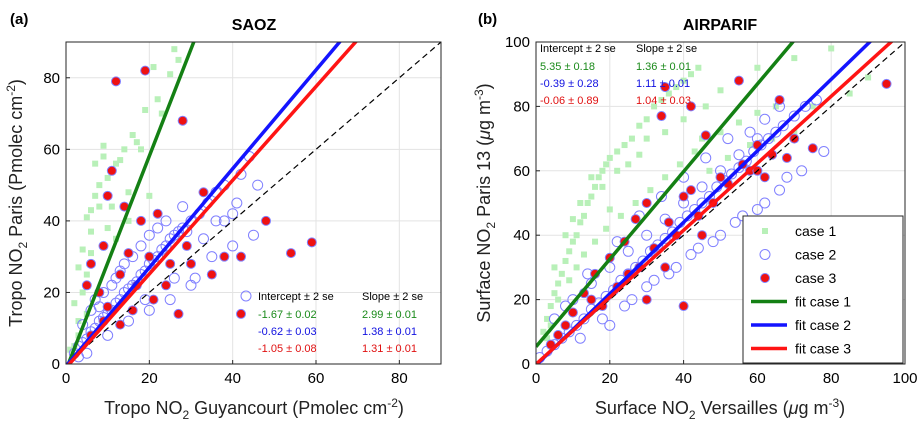 This screenshot has height=429, width=919. Describe the element at coordinates (389, 349) in the screenshot. I see `annotation-slope-value: 1.31 ± 0.01` at that location.